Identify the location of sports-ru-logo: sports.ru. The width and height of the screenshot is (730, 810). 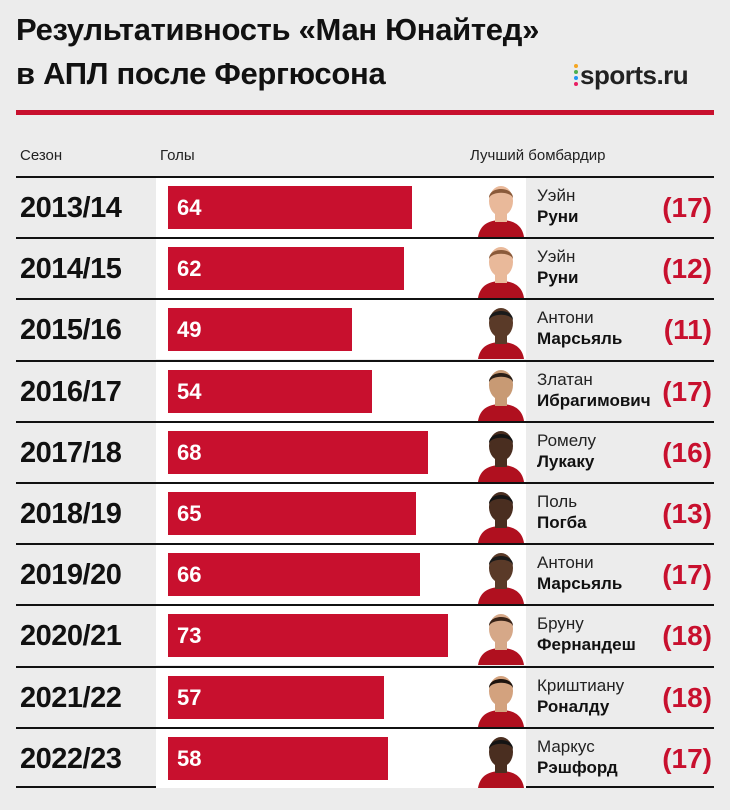
(631, 74).